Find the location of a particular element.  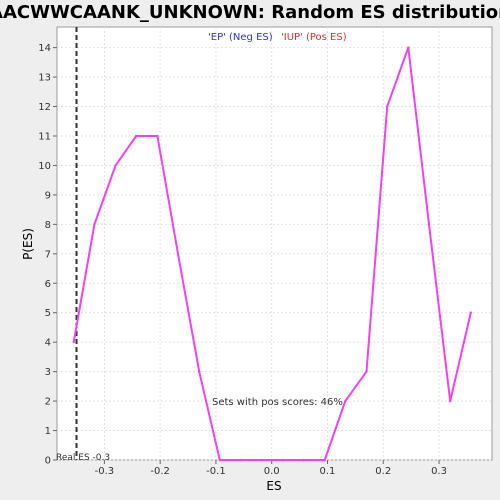

x-axis-ticks: -0.3 -0.2 -0.1 0.0 0.1 0.2 0.3 is located at coordinates (271, 468).